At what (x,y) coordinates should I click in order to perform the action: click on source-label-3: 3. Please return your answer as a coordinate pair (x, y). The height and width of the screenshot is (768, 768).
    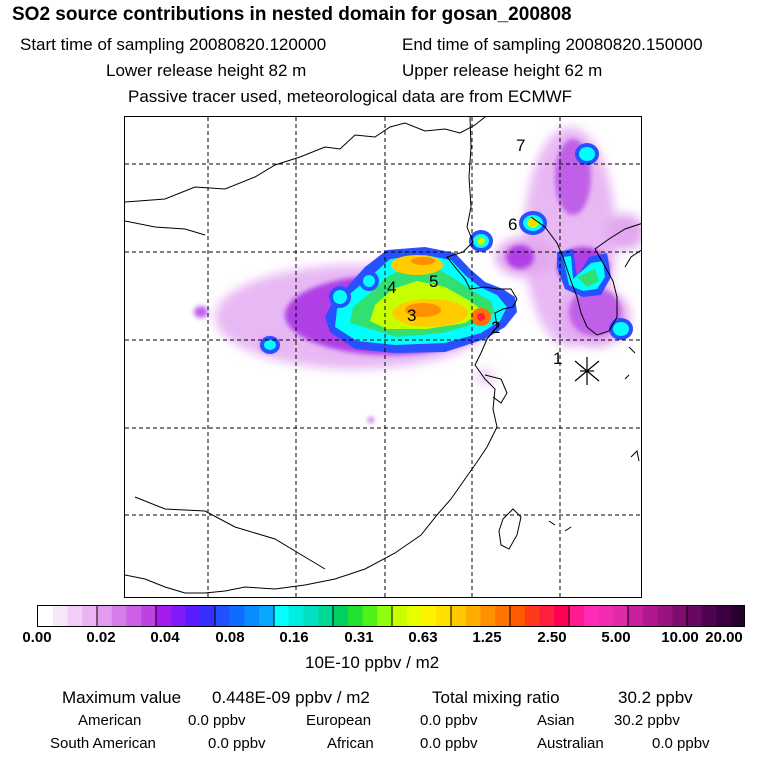
    Looking at the image, I should click on (411, 315).